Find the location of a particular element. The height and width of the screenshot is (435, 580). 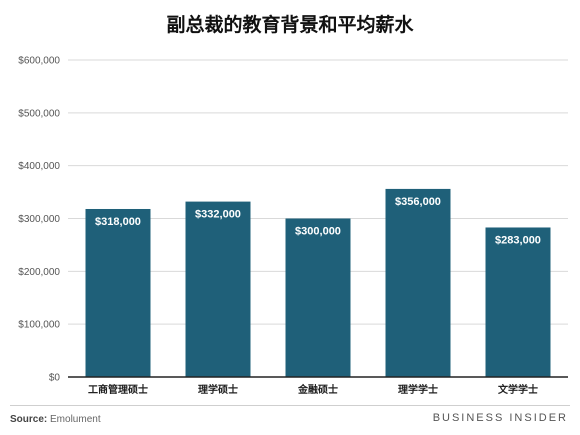

bar-value-label: $356,000 is located at coordinates (418, 202).